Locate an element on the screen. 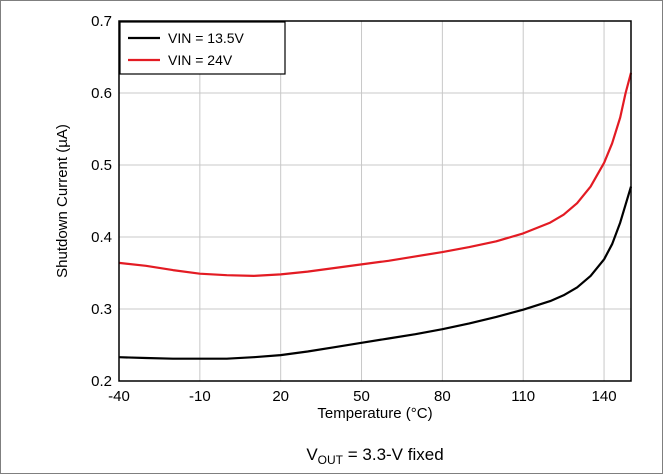  caption-subscript: OUT is located at coordinates (331, 460).